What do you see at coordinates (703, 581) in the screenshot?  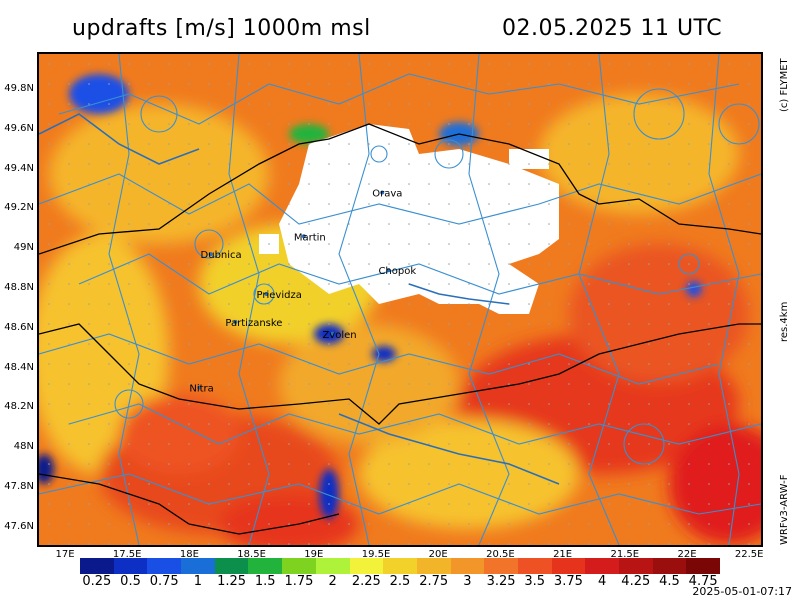 I see `legend-value-label: 4.75` at bounding box center [703, 581].